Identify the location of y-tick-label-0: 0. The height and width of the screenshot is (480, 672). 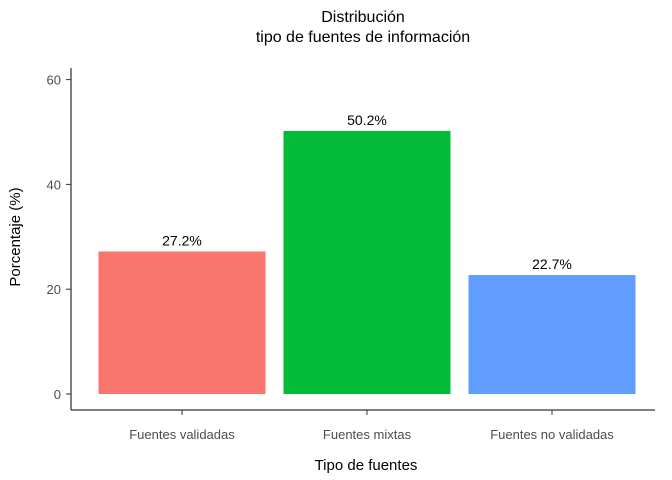
(57, 394).